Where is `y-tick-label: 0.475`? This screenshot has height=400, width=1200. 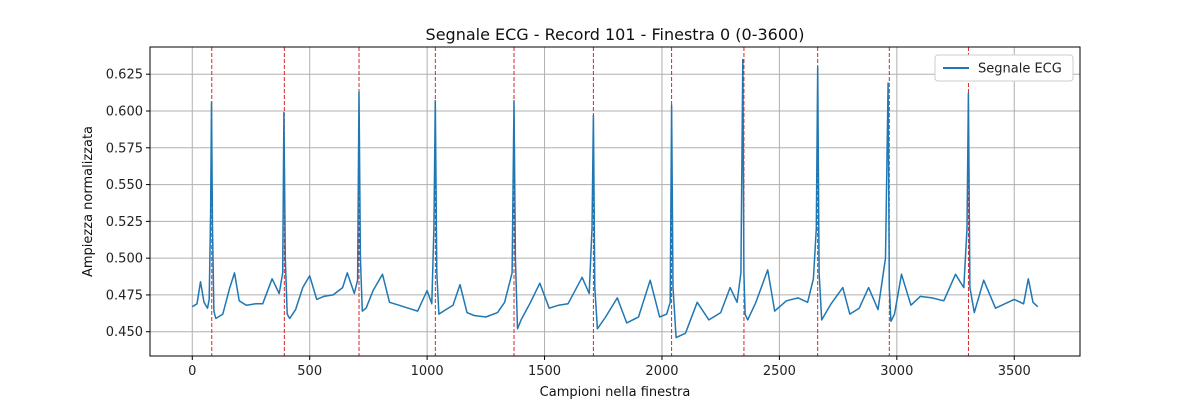
y-tick-label: 0.475 is located at coordinates (124, 295).